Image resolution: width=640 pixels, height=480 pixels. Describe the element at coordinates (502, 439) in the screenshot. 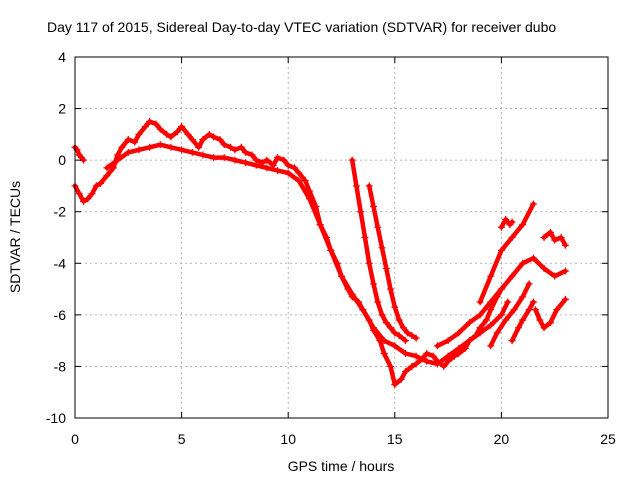

I see `x-tick-label: 20` at that location.